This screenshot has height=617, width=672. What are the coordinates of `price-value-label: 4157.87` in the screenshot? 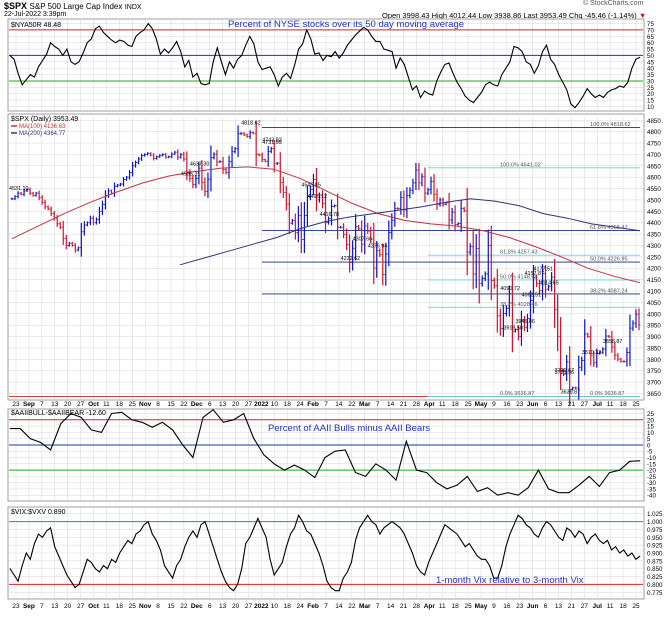 It's located at (534, 274).